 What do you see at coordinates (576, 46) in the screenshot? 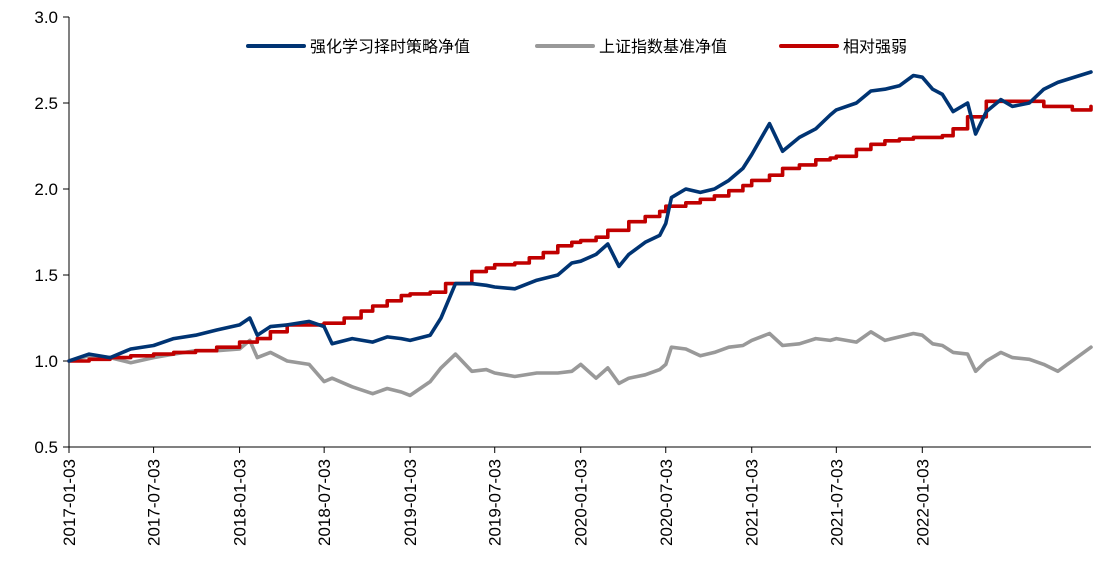
I see `legend: 强化学习择时策略净值 上证指数基准净值 相对强弱` at bounding box center [576, 46].